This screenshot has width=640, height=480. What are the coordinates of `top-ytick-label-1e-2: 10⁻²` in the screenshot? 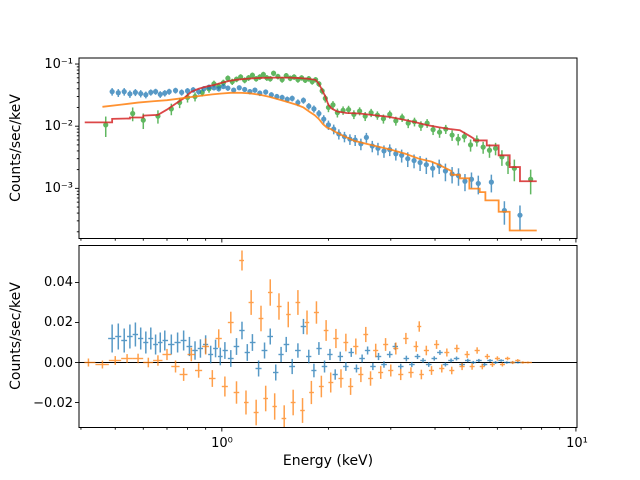 It's located at (58, 126).